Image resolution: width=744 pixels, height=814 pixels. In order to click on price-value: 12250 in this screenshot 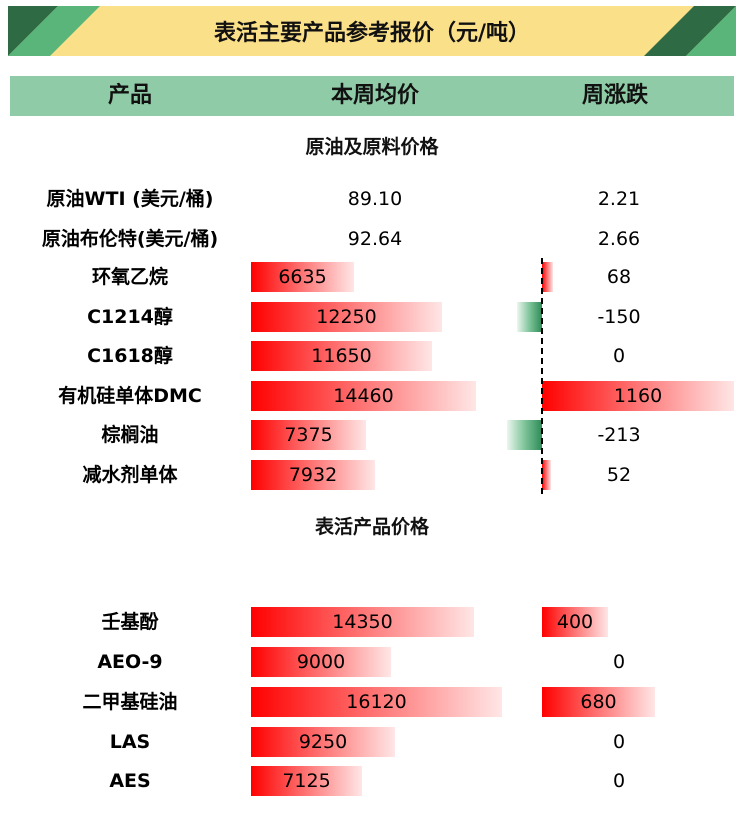, I will do `click(346, 317)`.